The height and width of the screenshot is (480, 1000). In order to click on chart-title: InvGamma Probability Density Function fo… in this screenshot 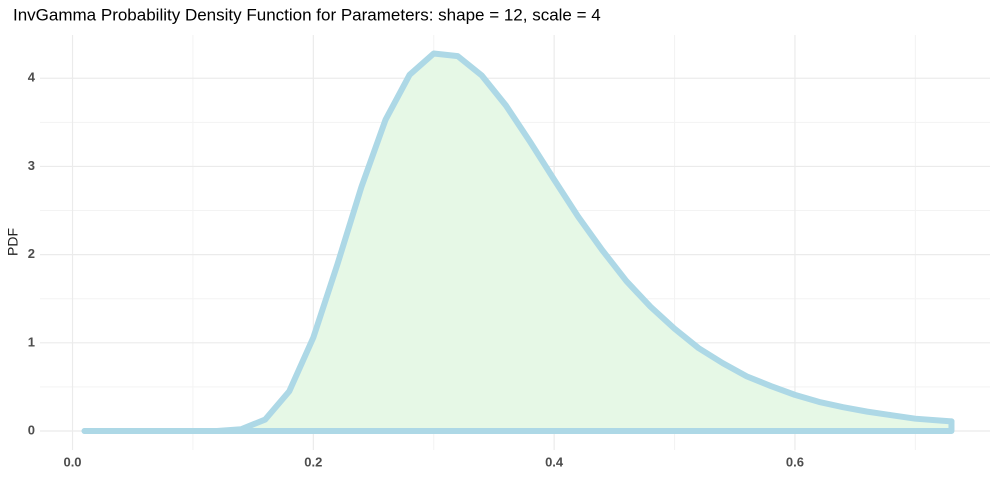, I will do `click(307, 14)`.